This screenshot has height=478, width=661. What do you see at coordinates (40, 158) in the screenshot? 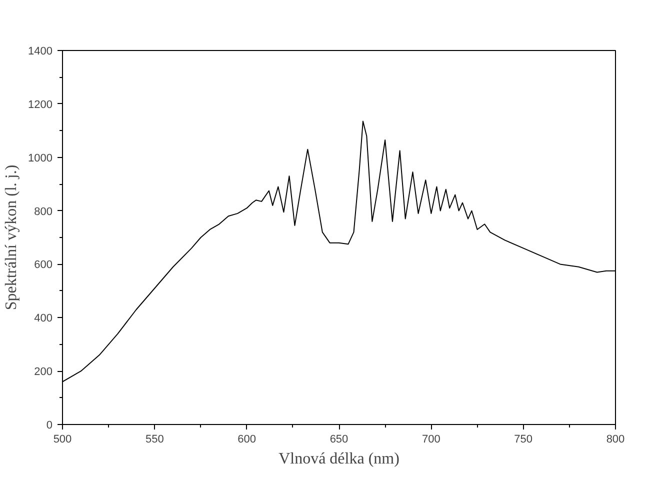
I see `y-tick-label: 1000` at bounding box center [40, 158].